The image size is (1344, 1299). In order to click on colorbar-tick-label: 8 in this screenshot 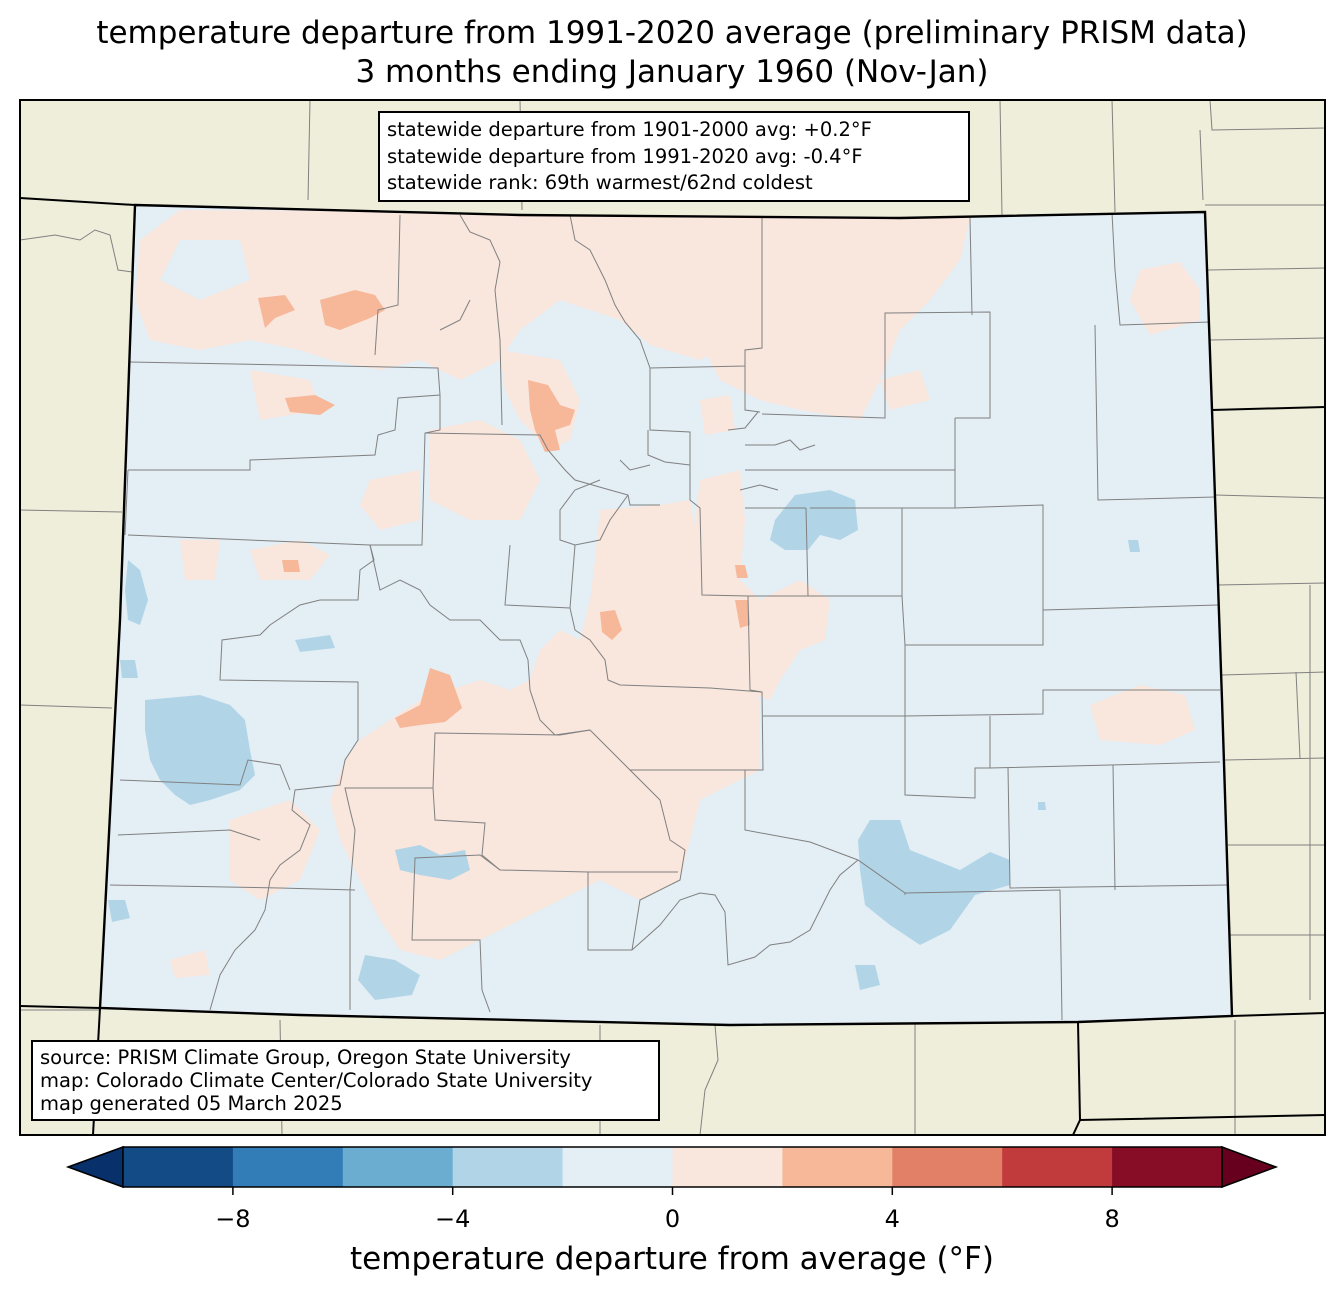, I will do `click(1112, 1219)`.